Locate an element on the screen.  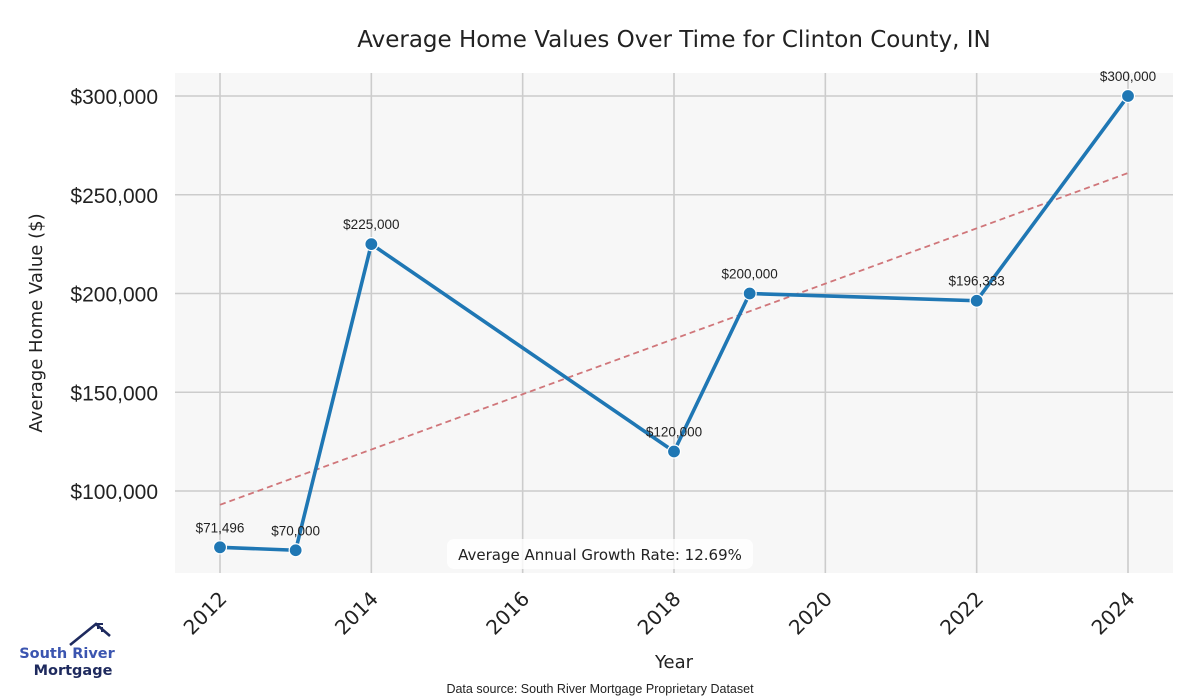
data-label: $200,000 is located at coordinates (750, 274).